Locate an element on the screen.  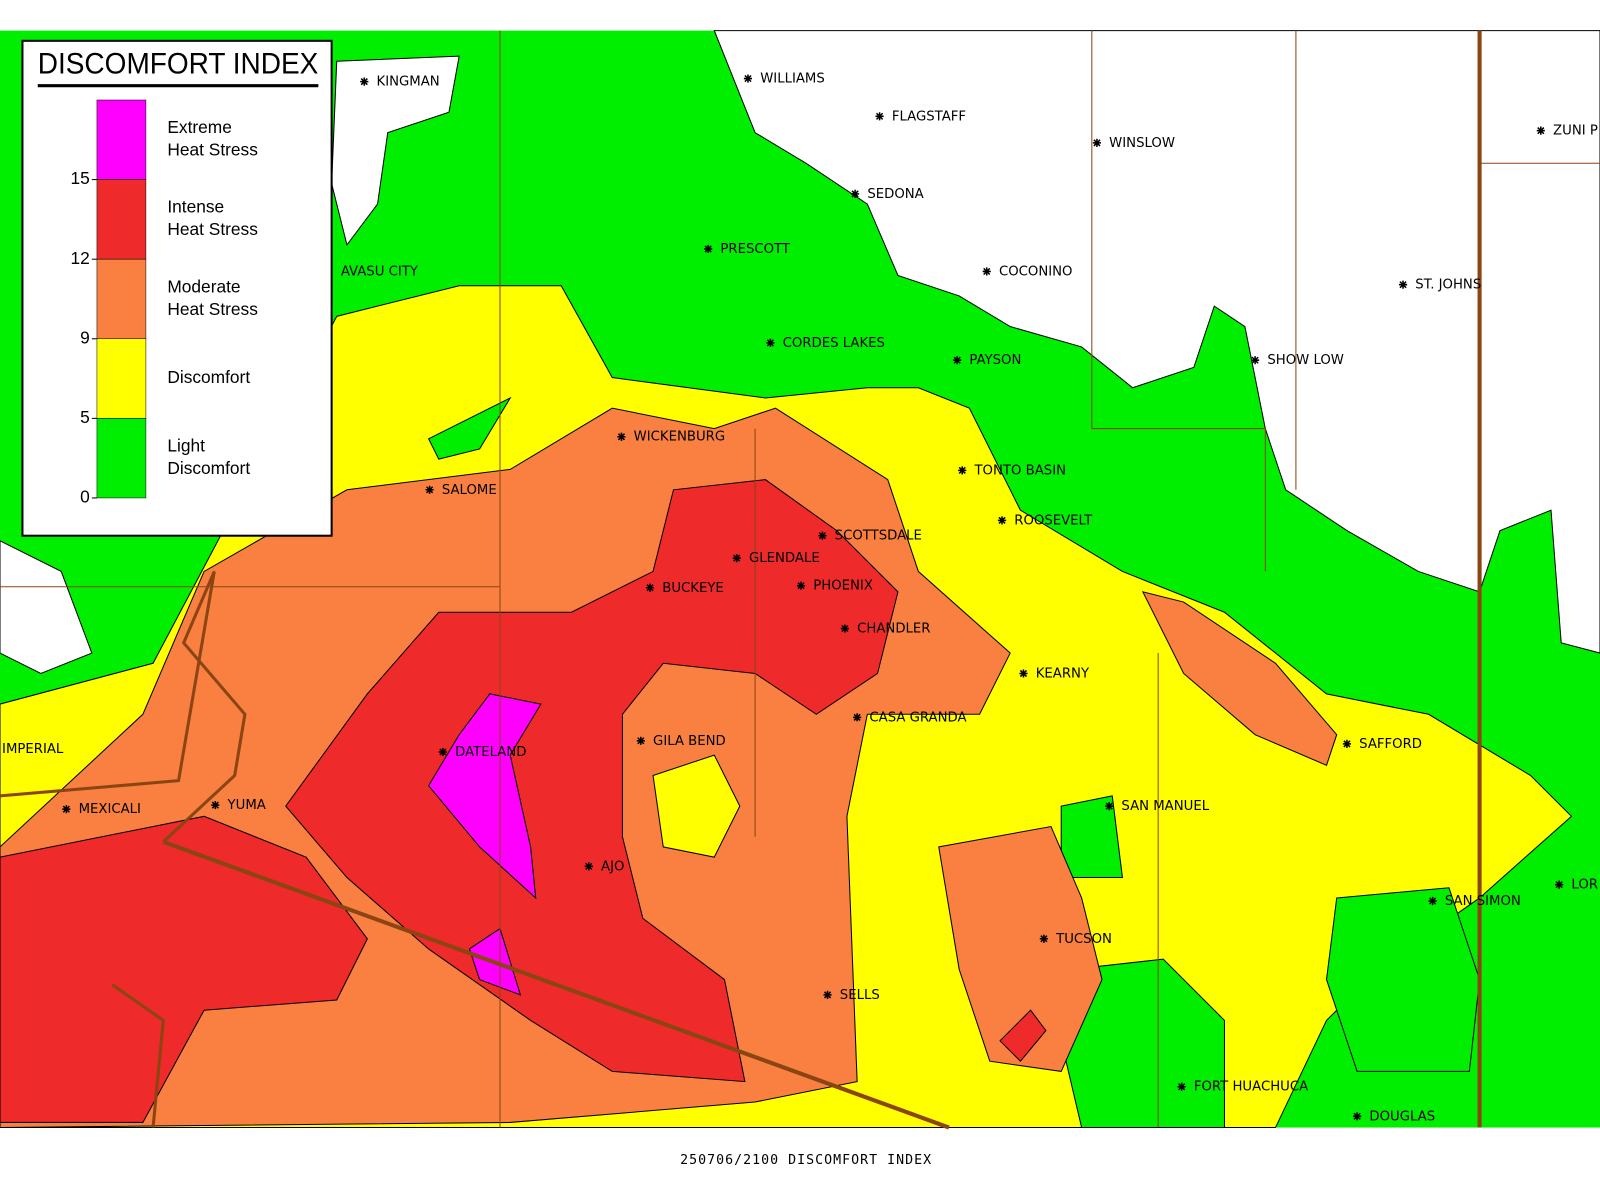
city-label: MEXICALI is located at coordinates (110, 809).